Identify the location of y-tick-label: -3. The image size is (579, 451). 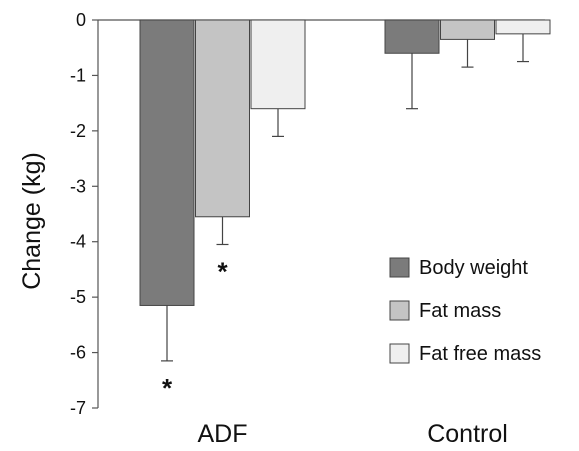
(78, 186).